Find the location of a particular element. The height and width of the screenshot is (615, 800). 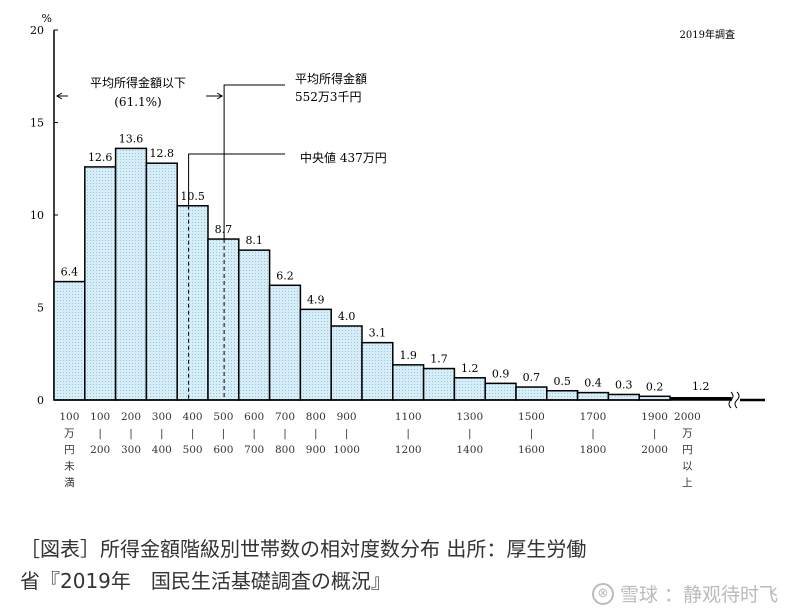

x-tick-label: 万 is located at coordinates (687, 434).